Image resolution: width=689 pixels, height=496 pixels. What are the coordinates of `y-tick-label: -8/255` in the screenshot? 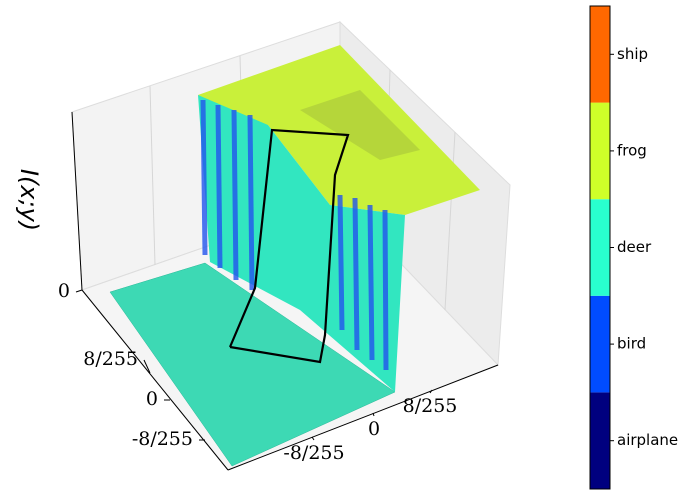 It's located at (162, 439).